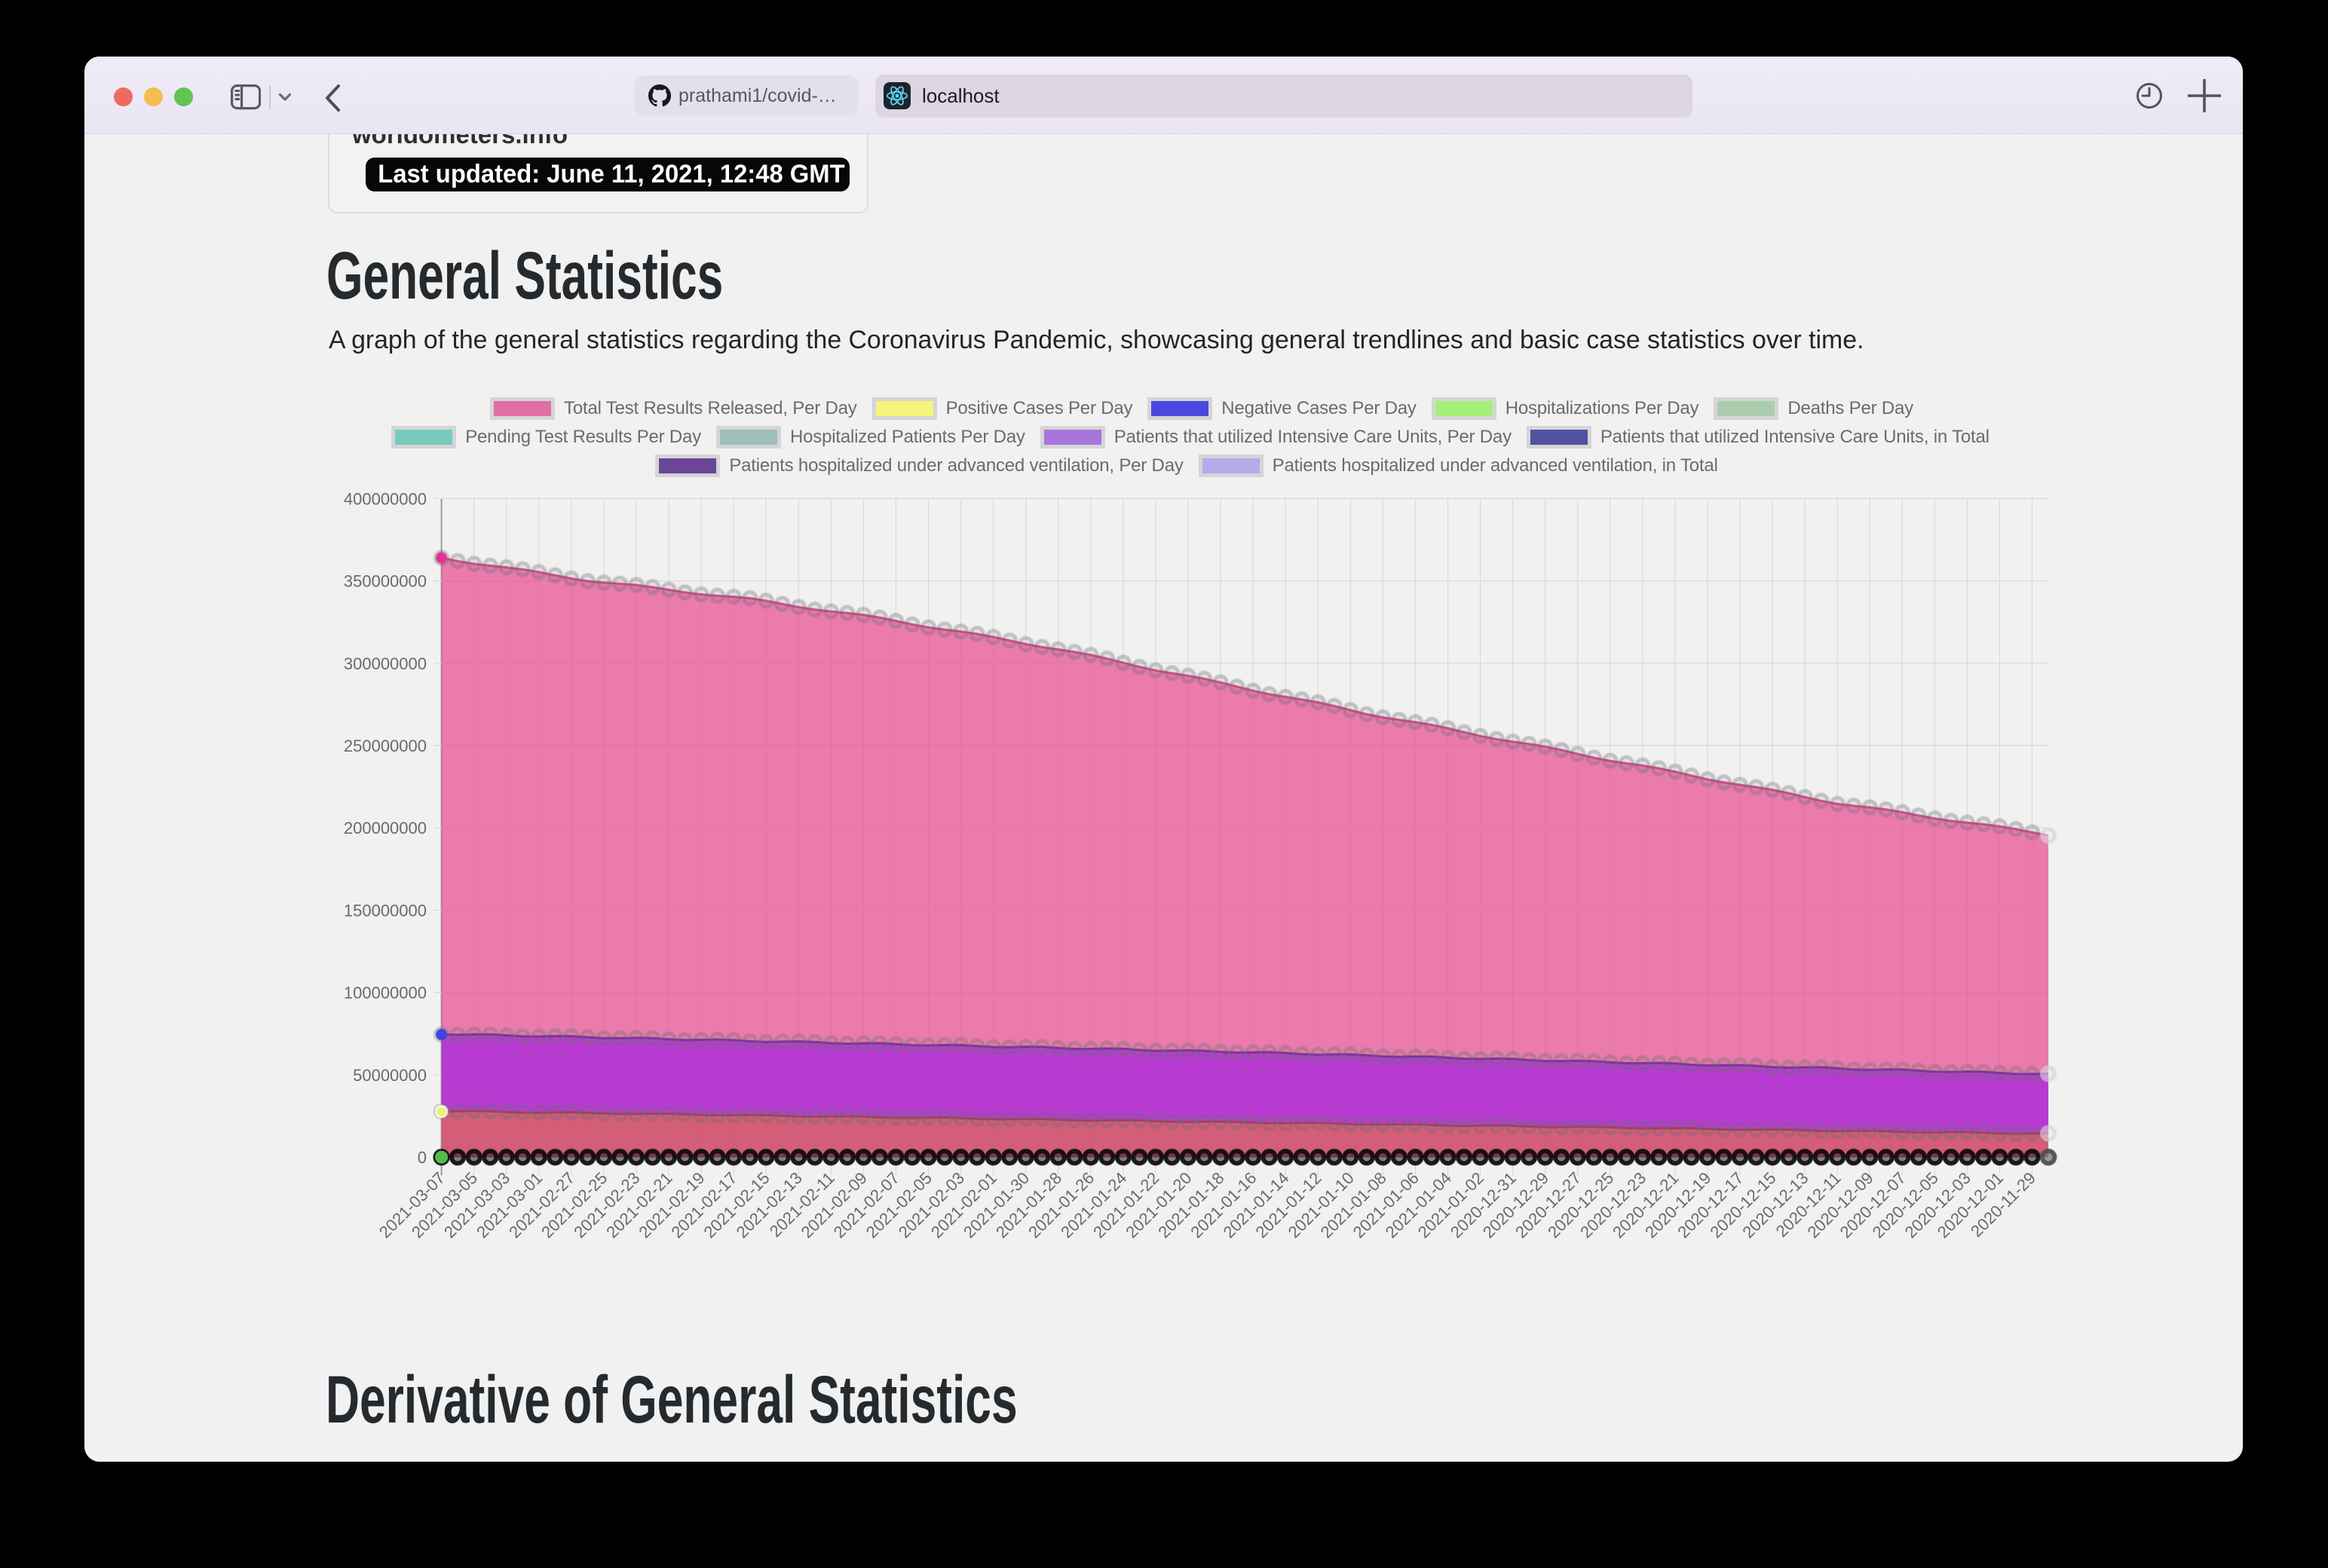  I want to click on svg-text: 50000000, so click(390, 1075).